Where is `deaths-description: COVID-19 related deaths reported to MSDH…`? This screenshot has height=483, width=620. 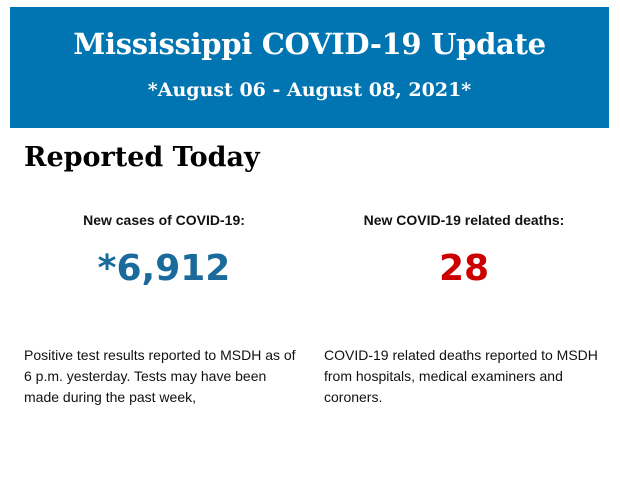 deaths-description: COVID-19 related deaths reported to MSDH… is located at coordinates (461, 376).